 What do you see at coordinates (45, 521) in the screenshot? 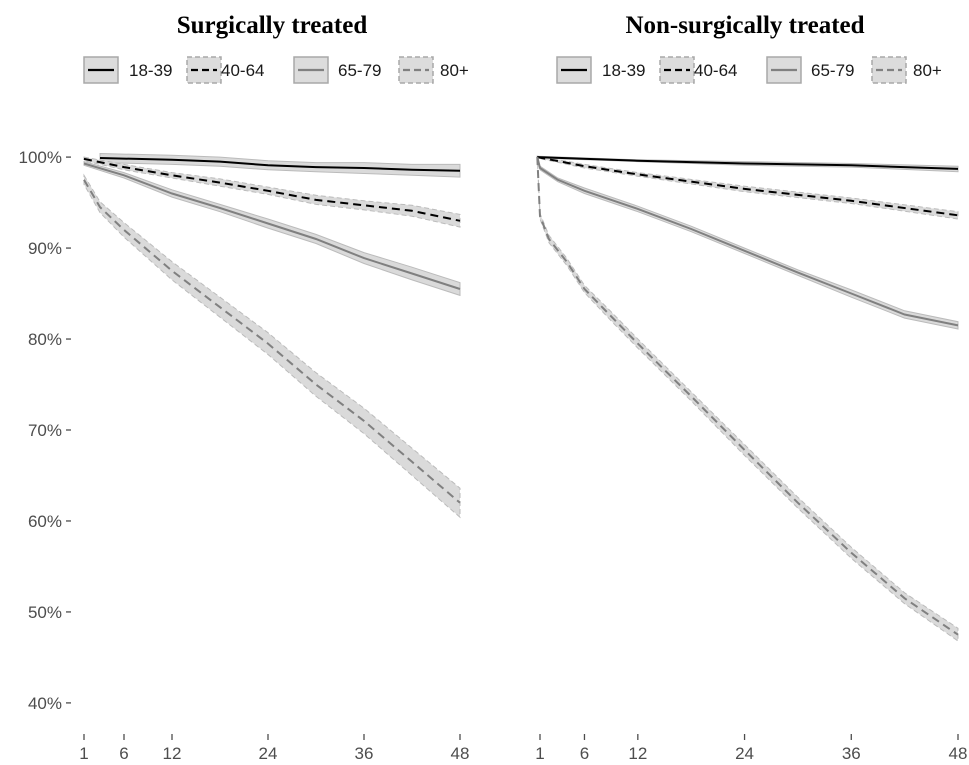
I see `y-tick-label: 60%` at bounding box center [45, 521].